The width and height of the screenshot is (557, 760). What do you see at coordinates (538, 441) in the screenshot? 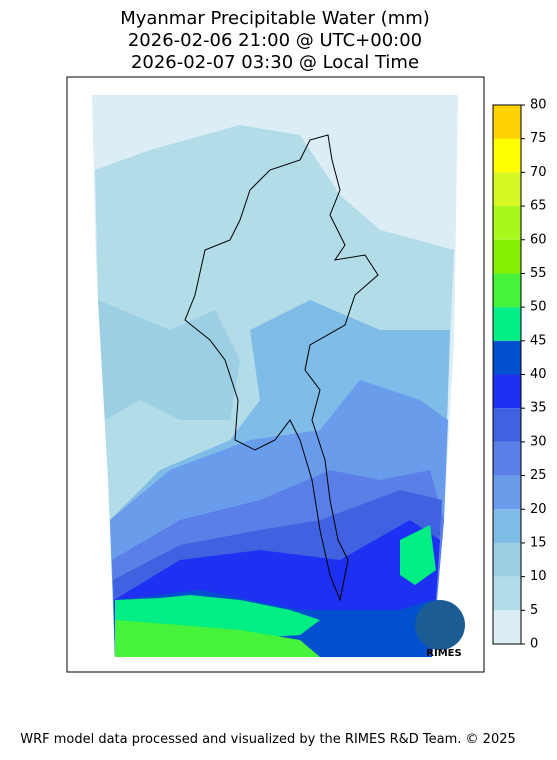
I see `colorbar-tick-label: 30` at bounding box center [538, 441].